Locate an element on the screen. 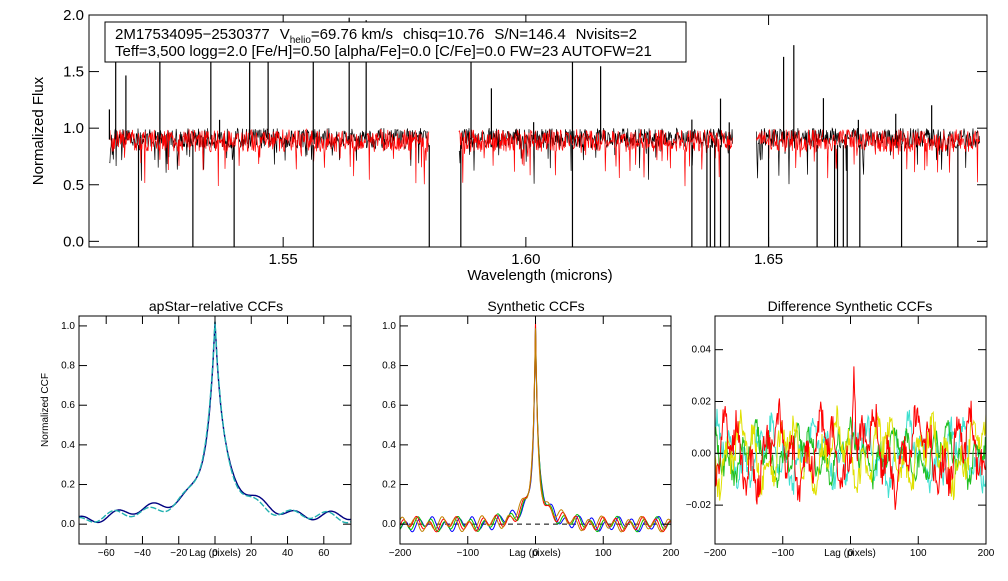  x-tick-label: −60 is located at coordinates (106, 553).